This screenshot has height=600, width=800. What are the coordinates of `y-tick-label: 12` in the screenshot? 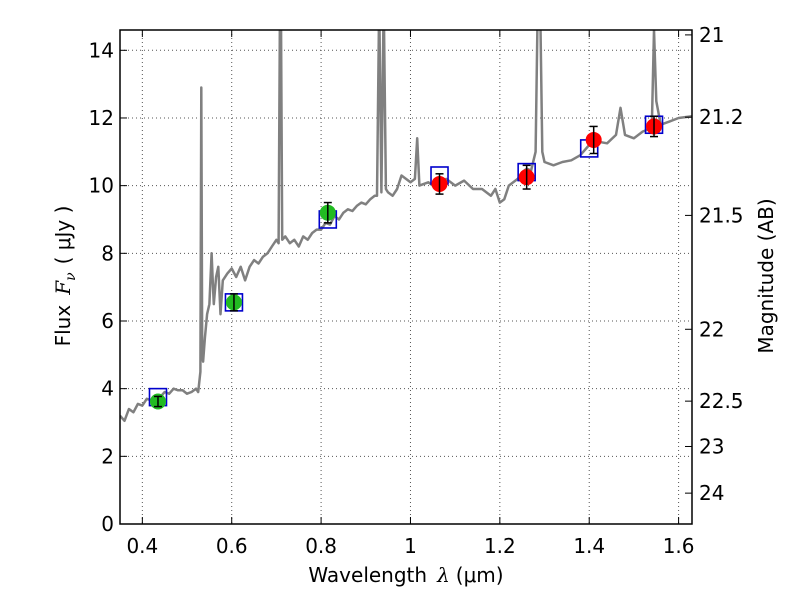 It's located at (101, 118).